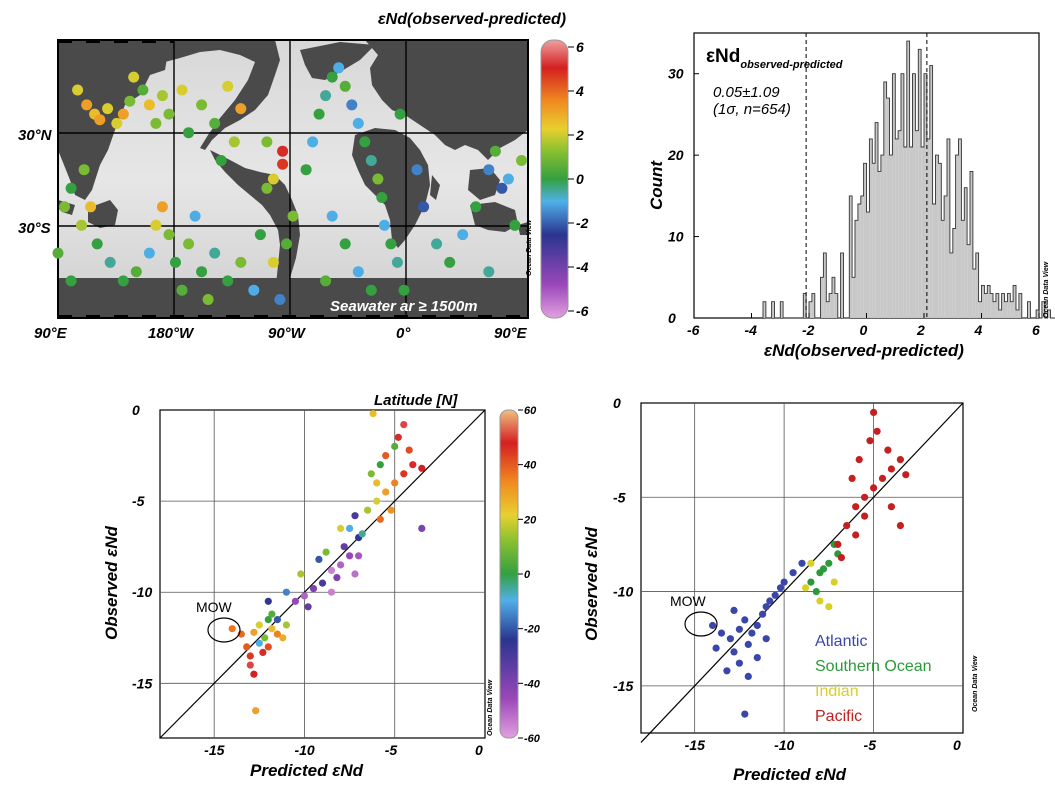 This screenshot has height=786, width=1055. What do you see at coordinates (582, 223) in the screenshot?
I see `map-colorbar-tick-label: -2` at bounding box center [582, 223].